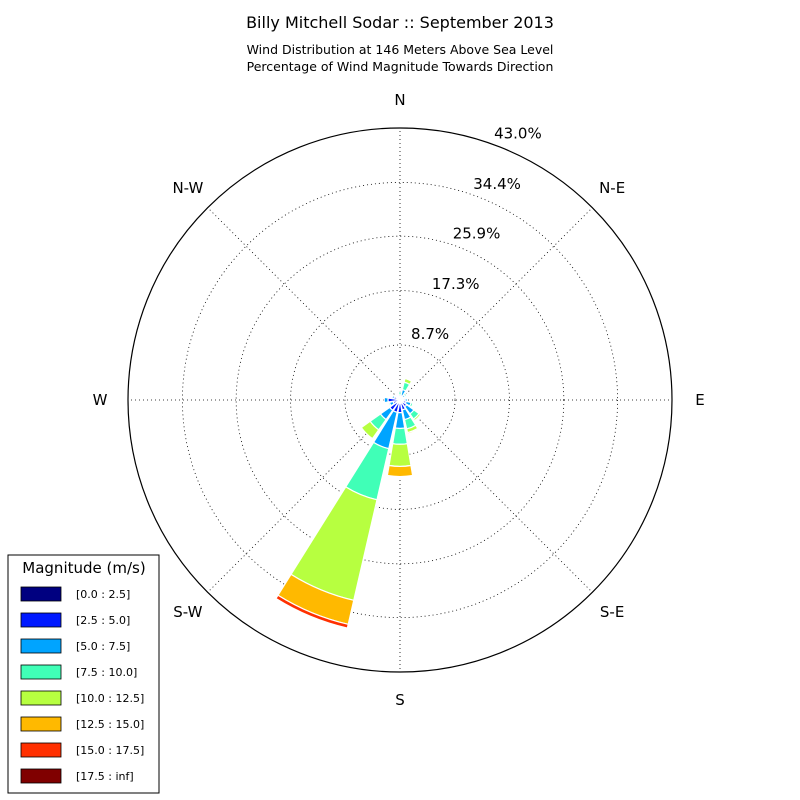 The height and width of the screenshot is (800, 800). I want to click on direction-label-w: W, so click(100, 400).